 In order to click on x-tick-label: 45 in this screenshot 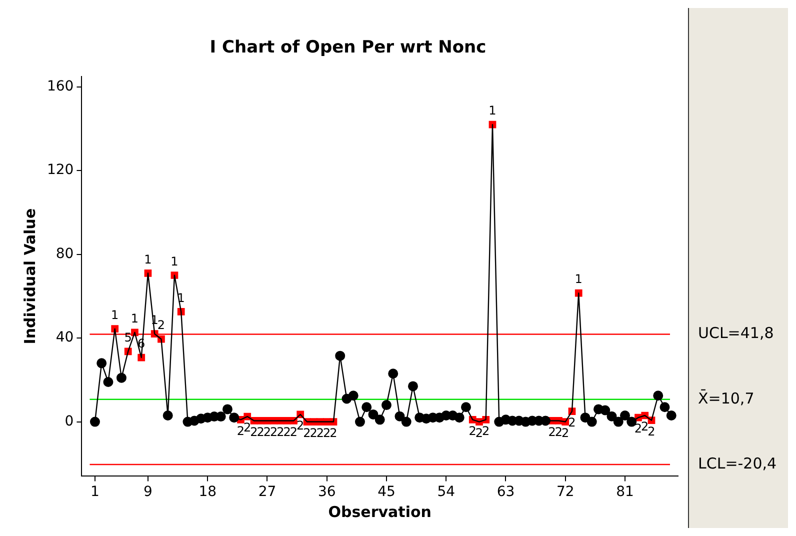, I will do `click(387, 492)`.